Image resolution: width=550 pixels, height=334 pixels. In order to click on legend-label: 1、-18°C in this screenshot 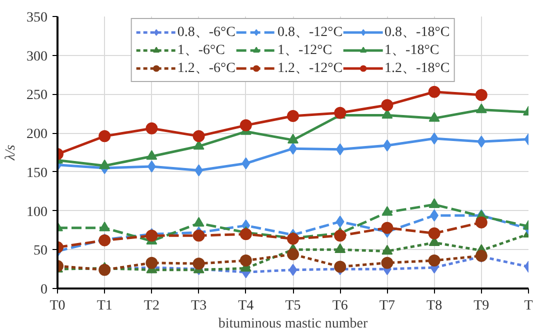, I will do `click(412, 50)`.